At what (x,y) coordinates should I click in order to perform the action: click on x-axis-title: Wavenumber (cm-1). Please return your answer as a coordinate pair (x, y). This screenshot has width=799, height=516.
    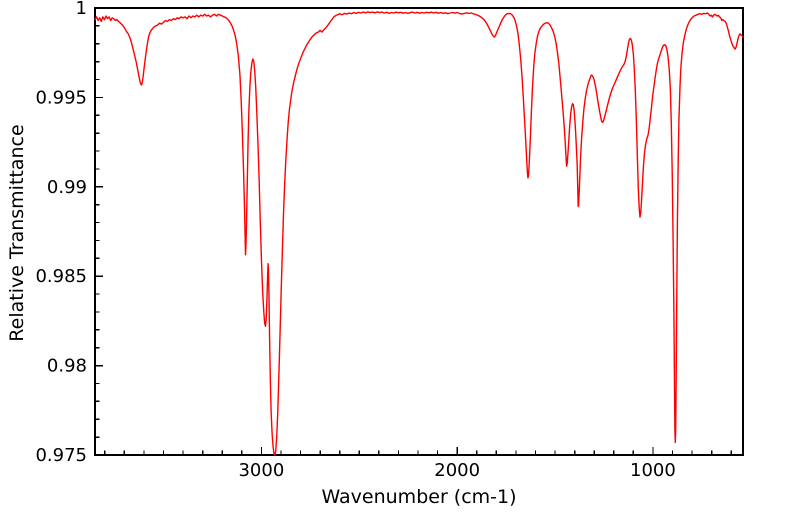
    Looking at the image, I should click on (419, 497).